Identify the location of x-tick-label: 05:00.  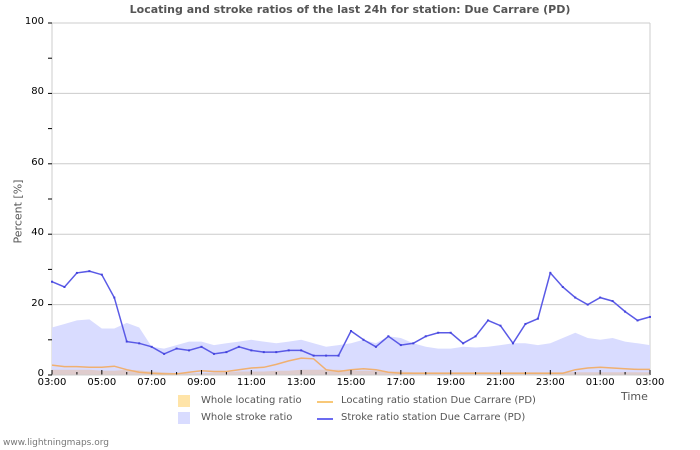
(102, 382).